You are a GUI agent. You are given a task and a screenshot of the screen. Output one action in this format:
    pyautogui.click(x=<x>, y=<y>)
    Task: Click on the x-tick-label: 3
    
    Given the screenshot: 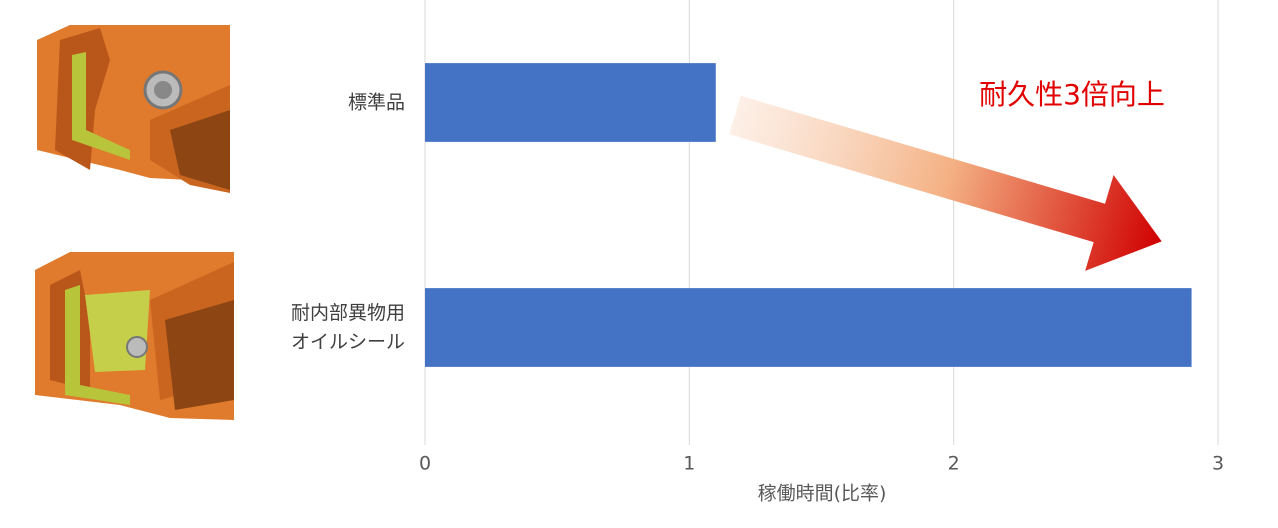 What is the action you would take?
    pyautogui.click(x=1218, y=464)
    